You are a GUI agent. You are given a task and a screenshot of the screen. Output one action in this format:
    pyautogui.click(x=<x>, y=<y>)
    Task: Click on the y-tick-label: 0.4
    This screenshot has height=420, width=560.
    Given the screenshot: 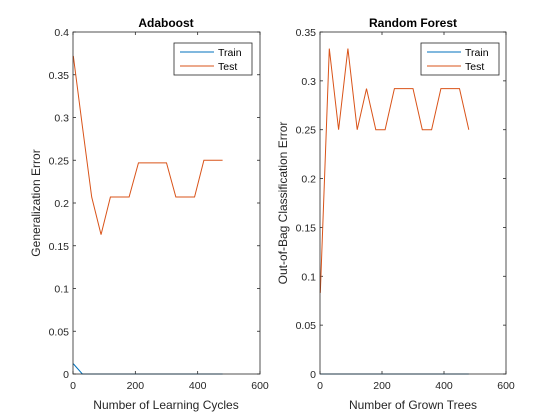 What is the action you would take?
    pyautogui.click(x=61, y=33)
    